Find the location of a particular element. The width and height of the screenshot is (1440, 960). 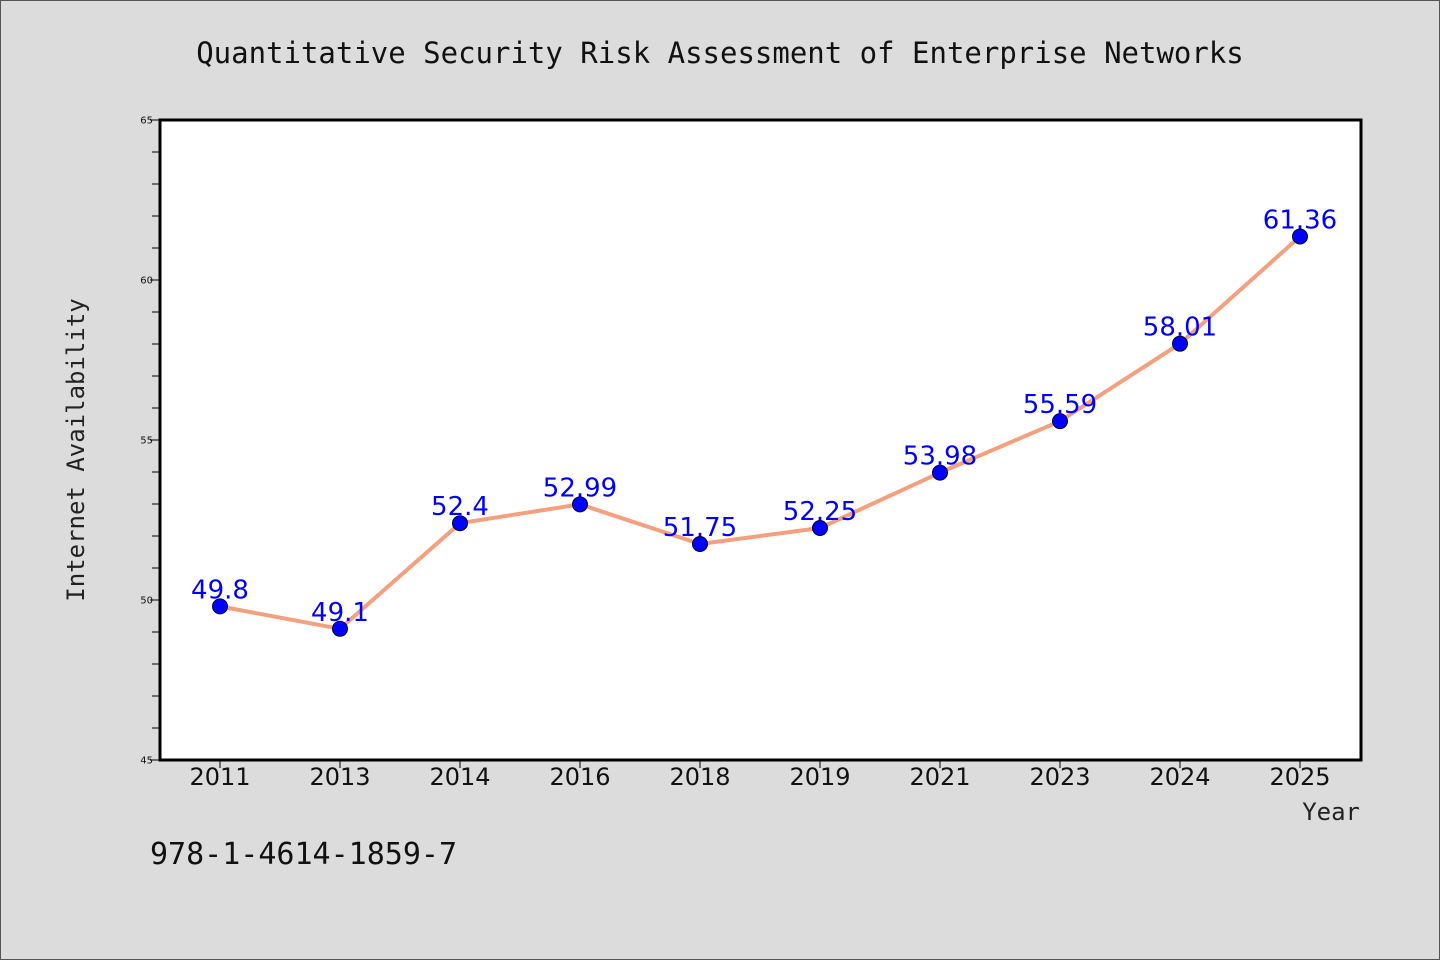

y-tick-label: 45 is located at coordinates (146, 761).